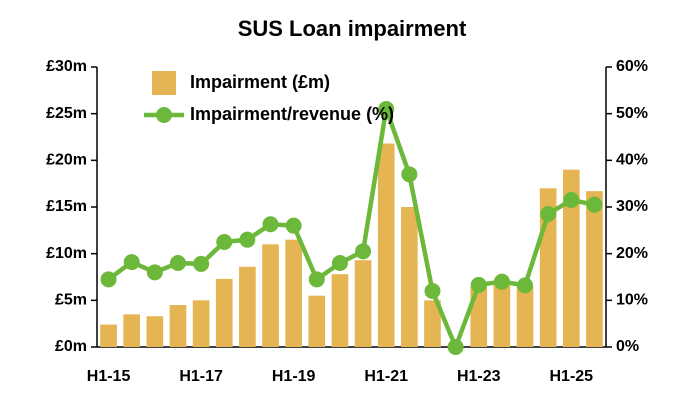 The height and width of the screenshot is (400, 700). What do you see at coordinates (479, 376) in the screenshot?
I see `x-tick-label: H1-23` at bounding box center [479, 376].